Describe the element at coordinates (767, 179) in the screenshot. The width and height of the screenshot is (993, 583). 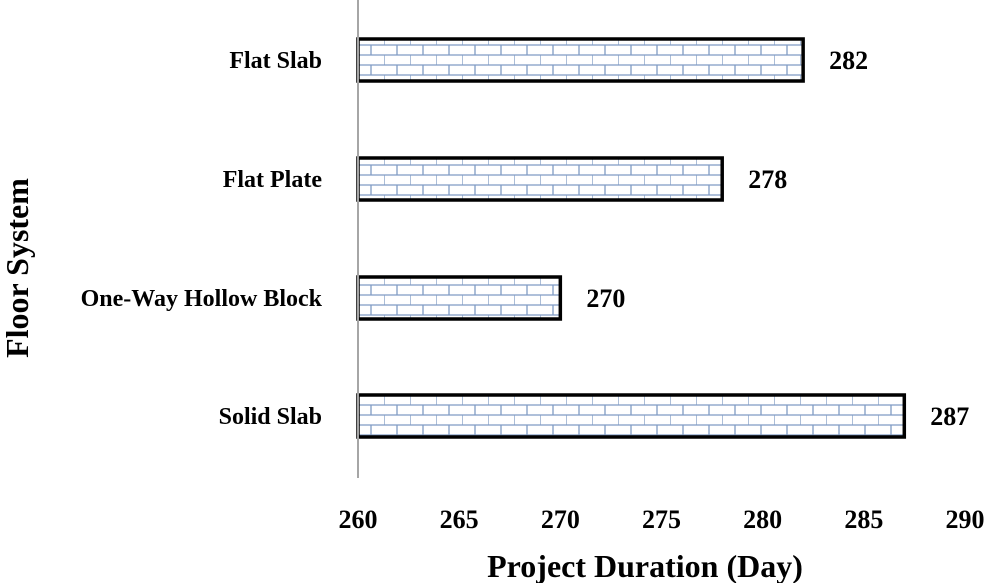
I see `data-label-1: 278` at that location.